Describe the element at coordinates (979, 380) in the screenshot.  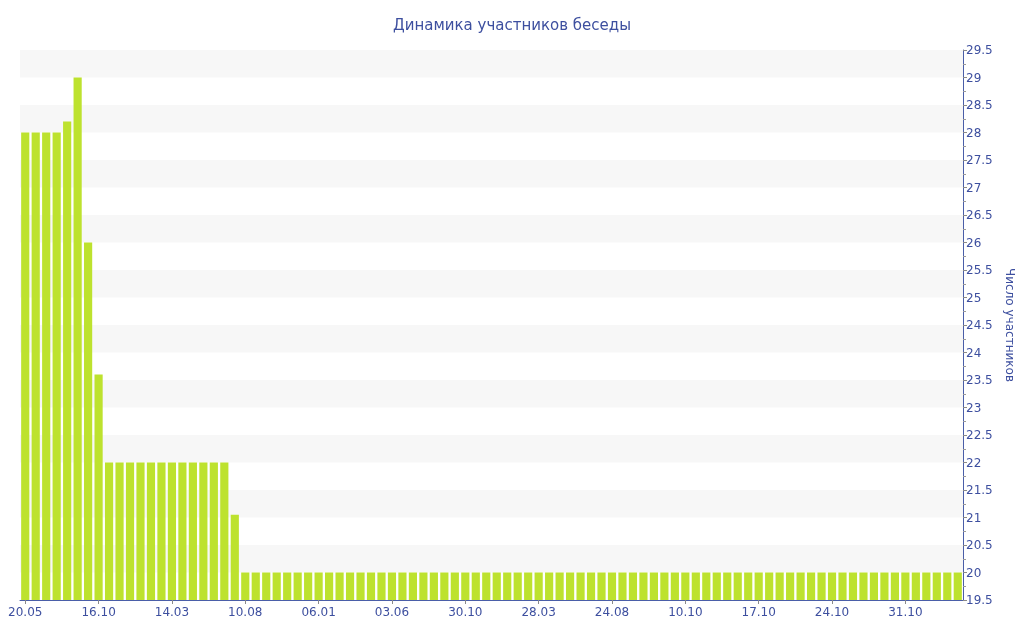
I see `y-tick-label: 23.5` at that location.